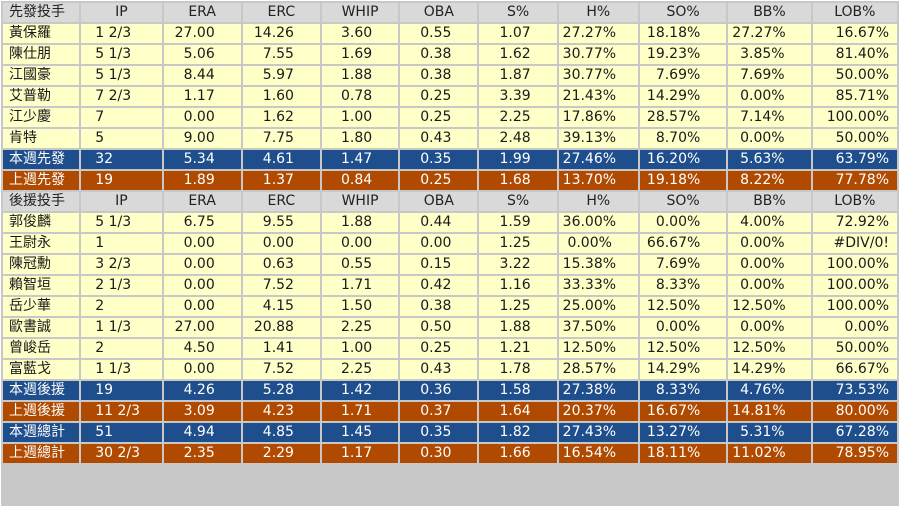 The image size is (900, 507). I want to click on stat-h-pct: 27.46%, so click(598, 159).